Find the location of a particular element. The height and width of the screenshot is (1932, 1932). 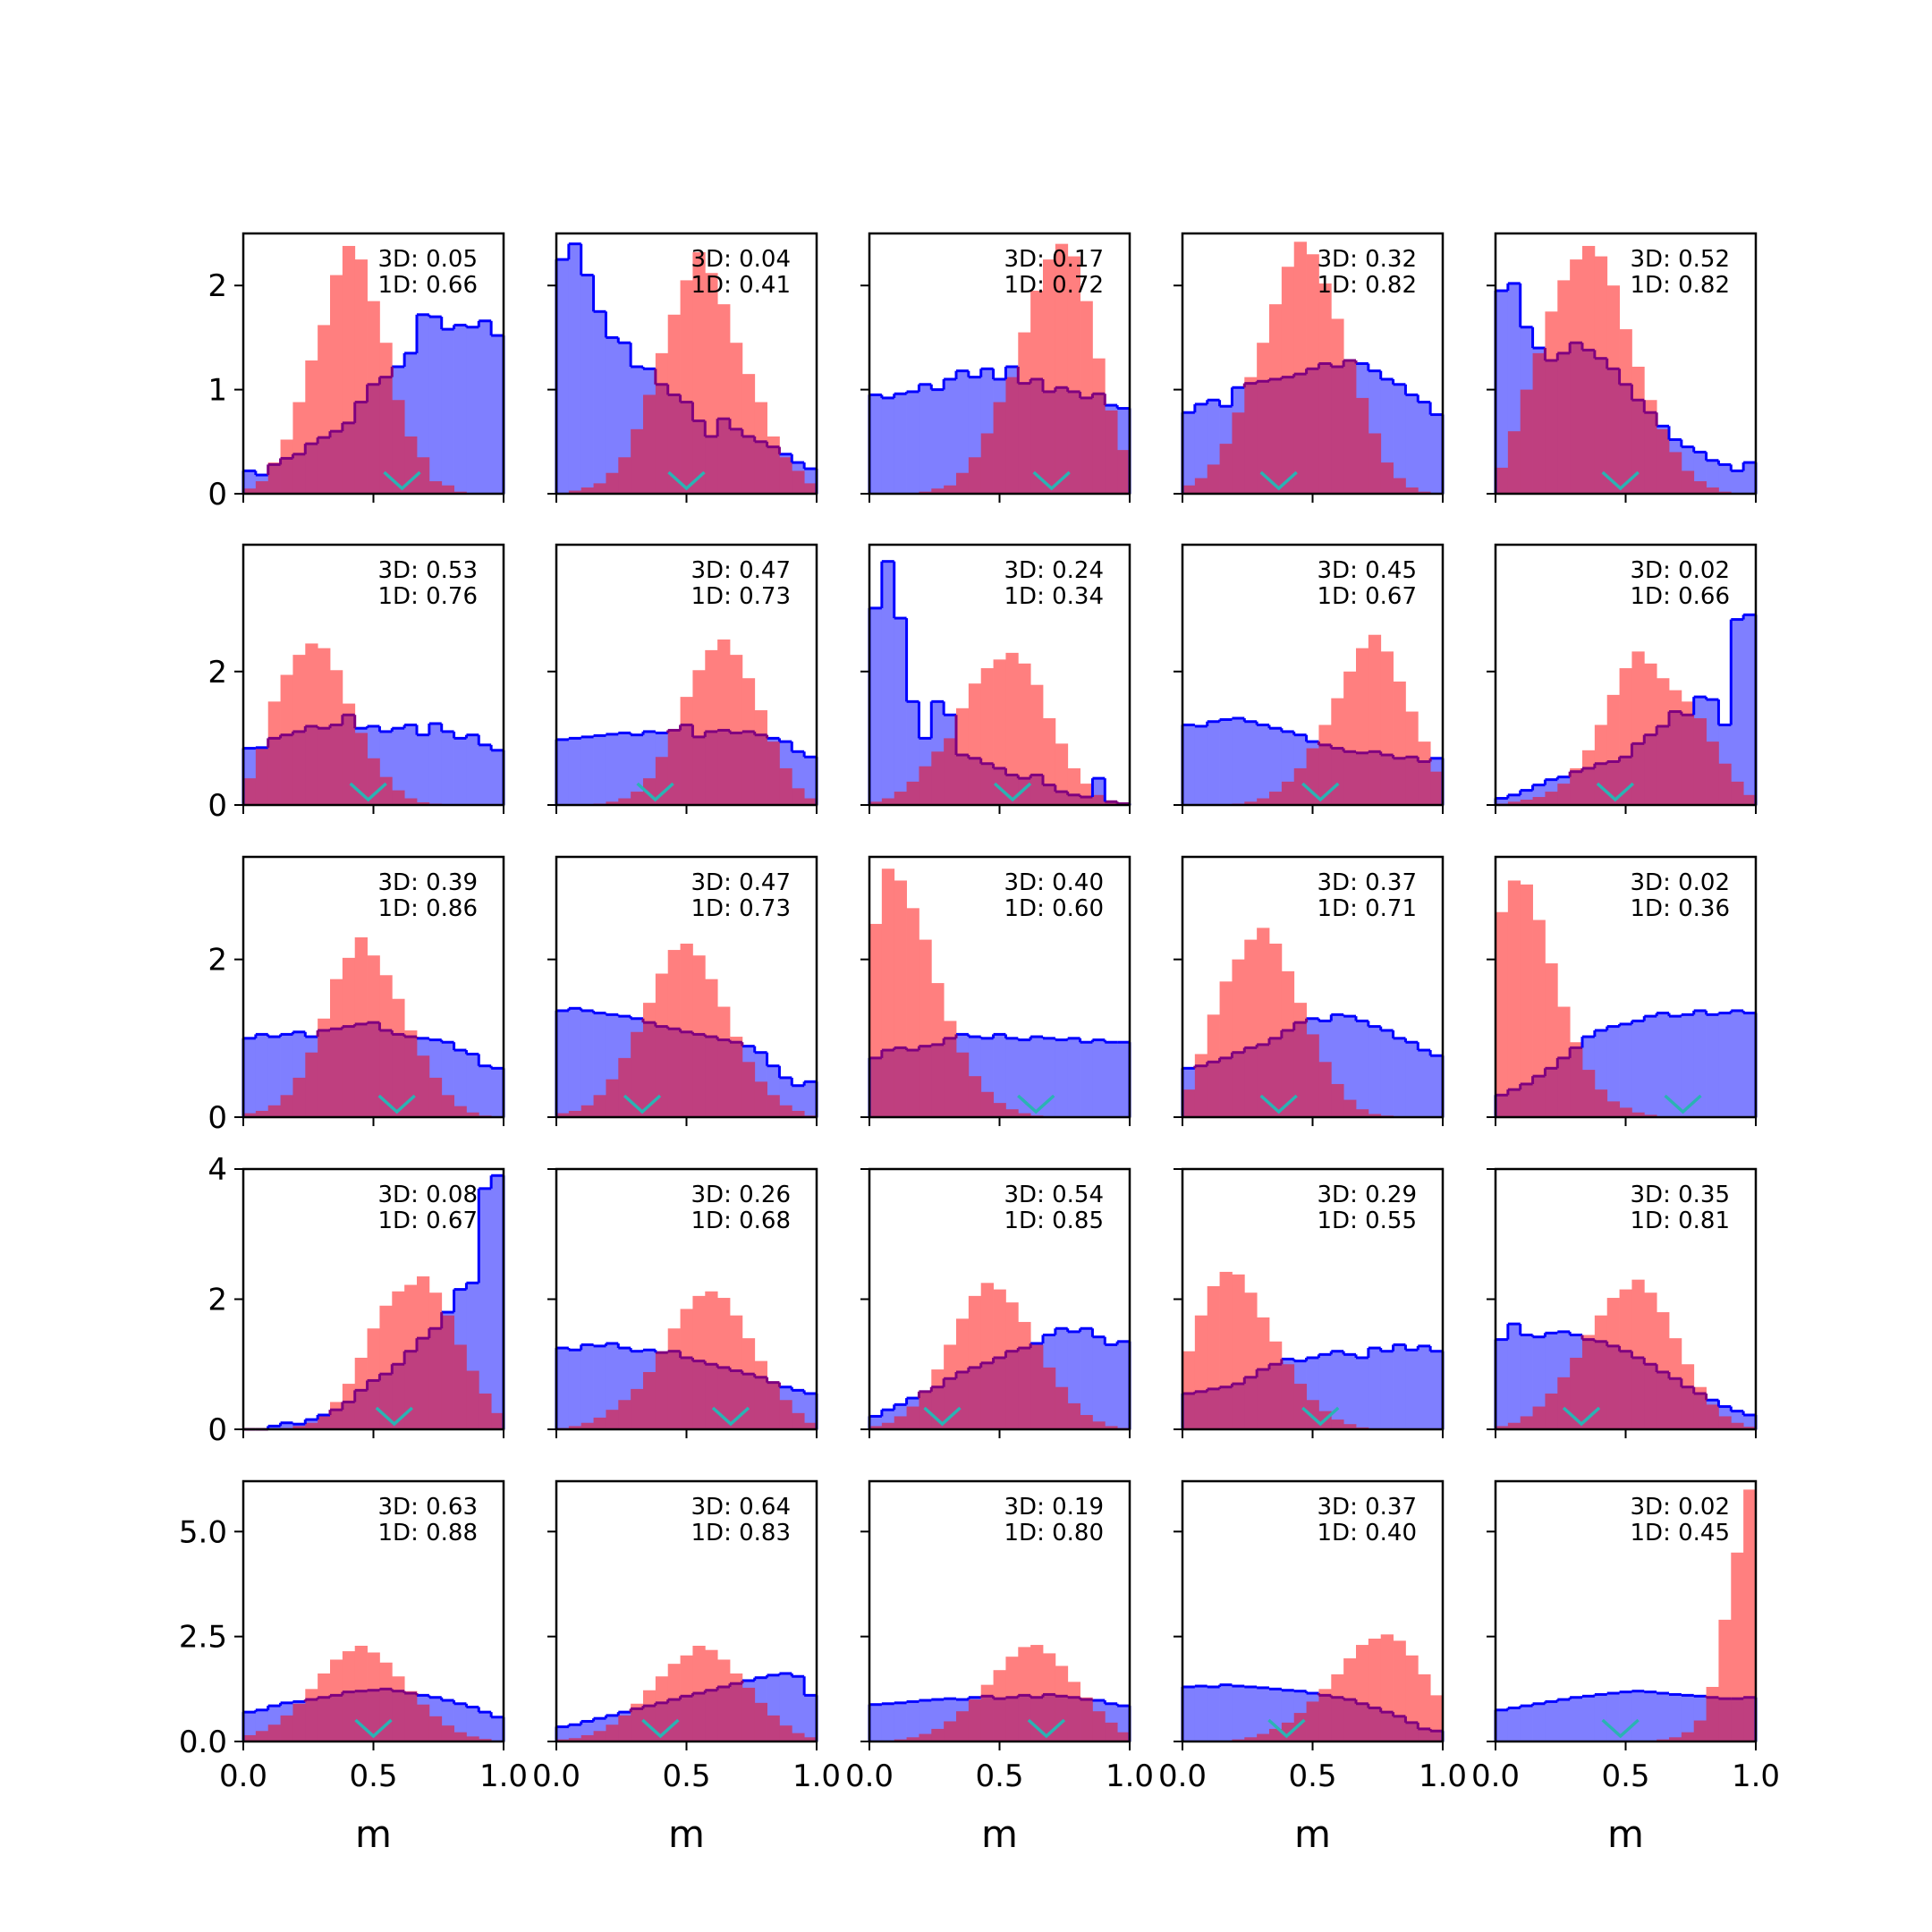

x-axis-label: m is located at coordinates (1625, 1834).